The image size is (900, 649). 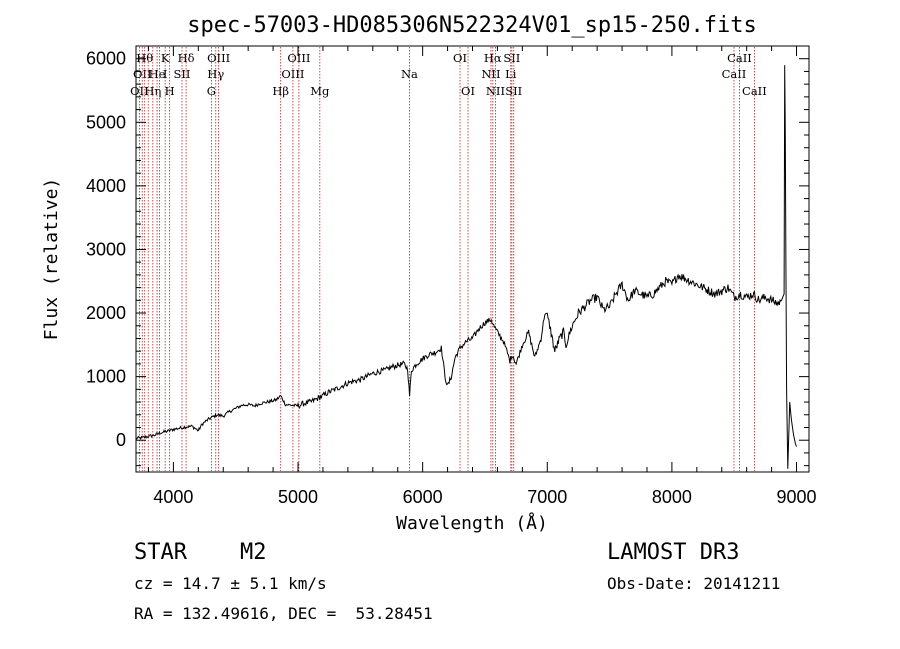 What do you see at coordinates (298, 497) in the screenshot?
I see `x-tick-label: 5000` at bounding box center [298, 497].